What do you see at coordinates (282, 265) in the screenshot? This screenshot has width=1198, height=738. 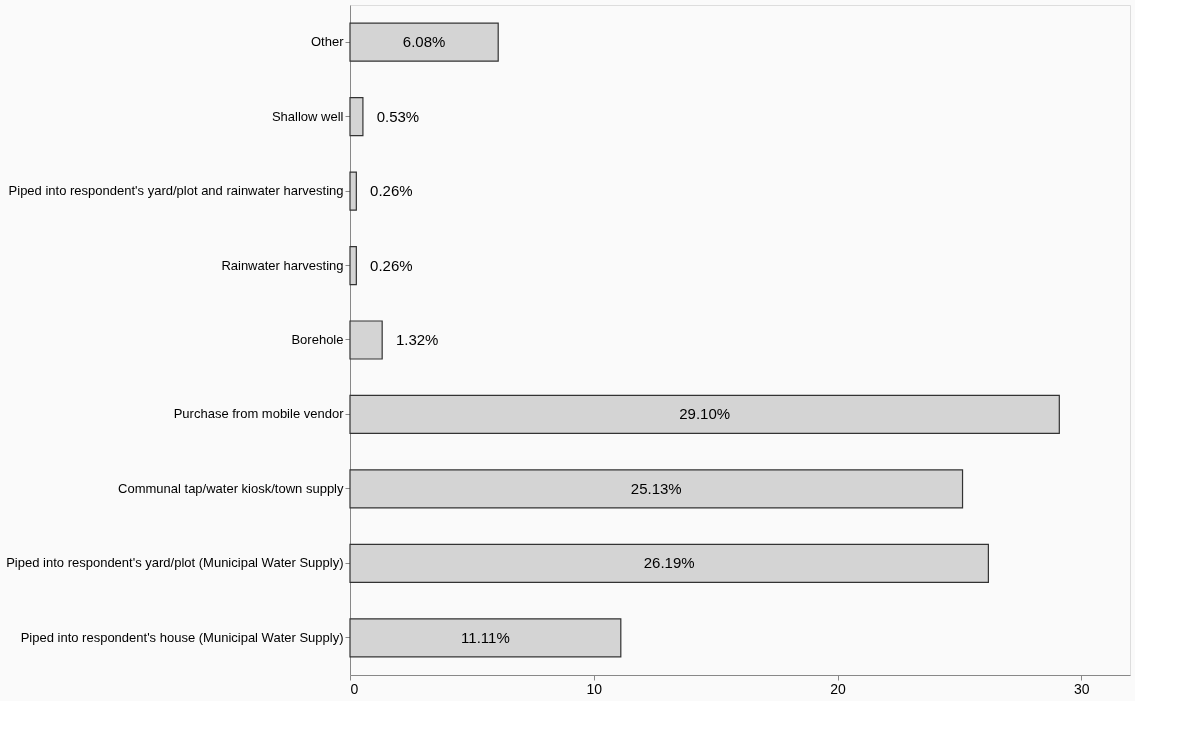 I see `y-tick-label: Rainwater harvesting` at bounding box center [282, 265].